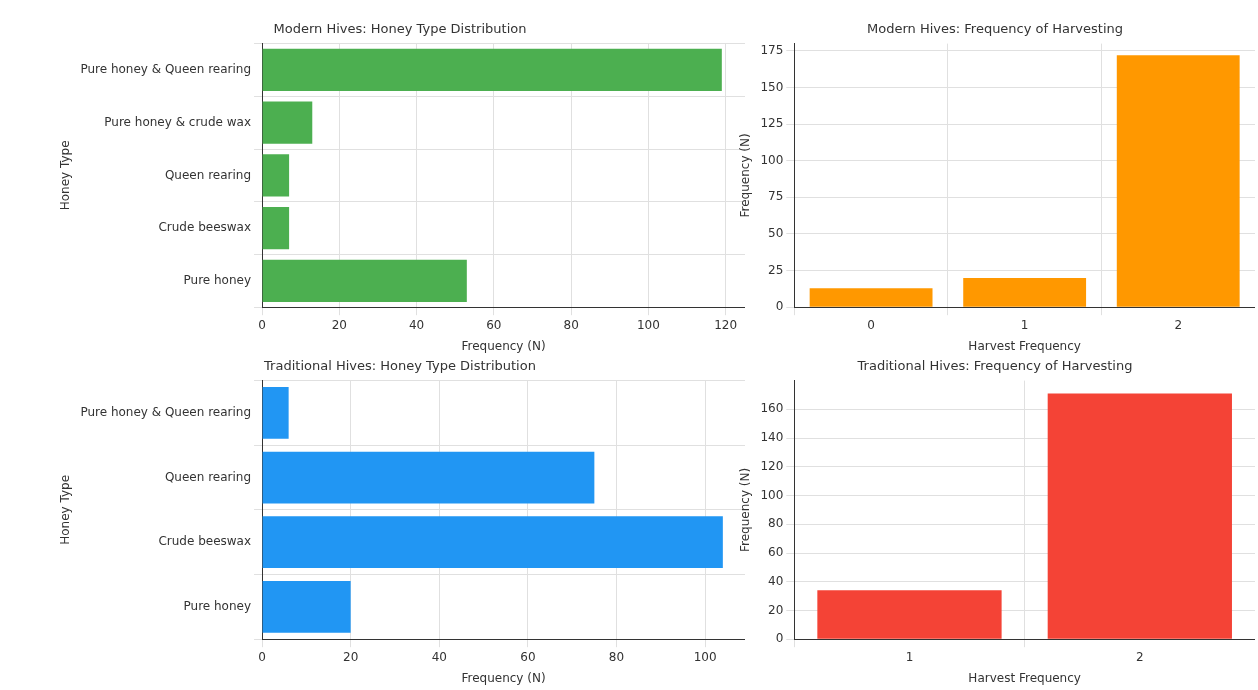 This screenshot has width=1258, height=690. Describe the element at coordinates (776, 233) in the screenshot. I see `y-tick-label: 50` at that location.